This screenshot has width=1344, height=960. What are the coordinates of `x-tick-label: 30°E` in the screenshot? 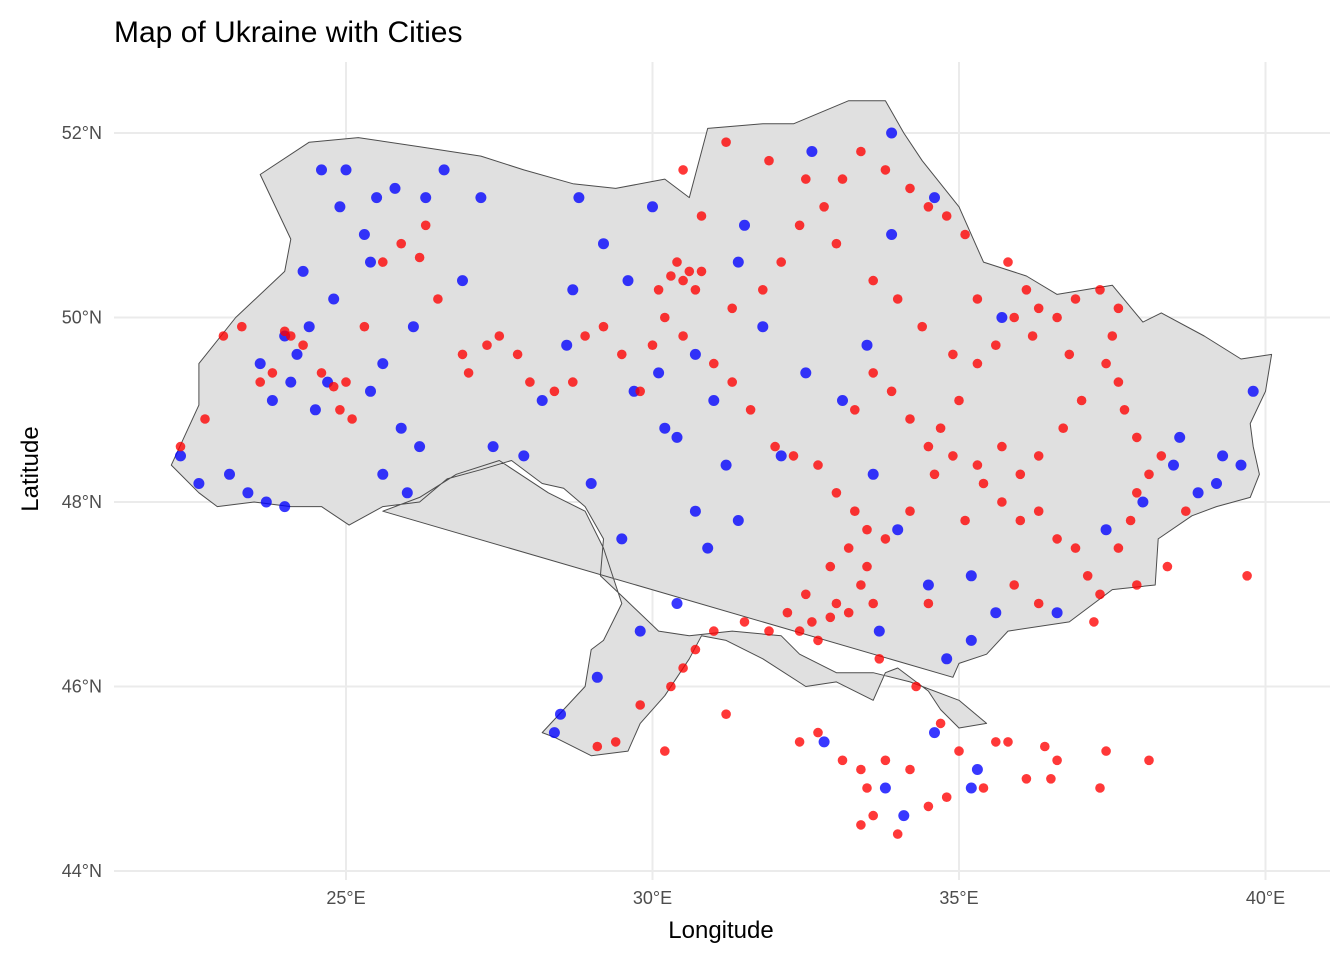 It's located at (652, 898).